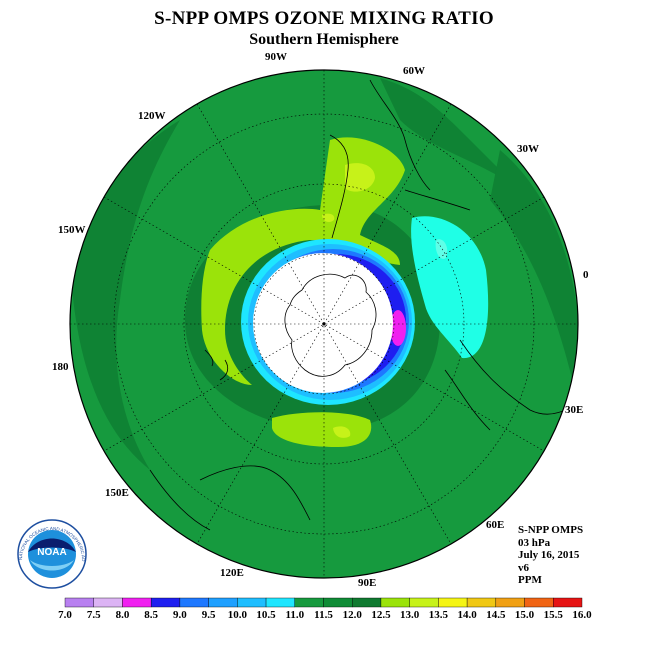 Image resolution: width=648 pixels, height=648 pixels. I want to click on info-date: July 16, 2015, so click(549, 555).